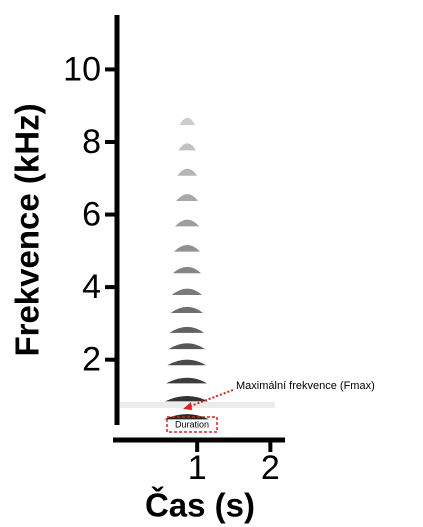  I want to click on y-tick-label: 2, so click(91, 360).